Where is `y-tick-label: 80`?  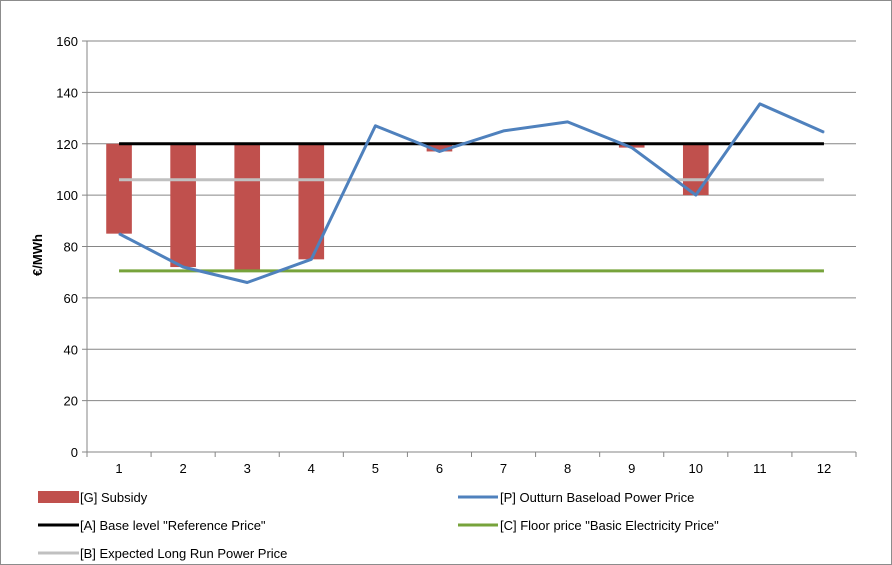 y-tick-label: 80 is located at coordinates (71, 247).